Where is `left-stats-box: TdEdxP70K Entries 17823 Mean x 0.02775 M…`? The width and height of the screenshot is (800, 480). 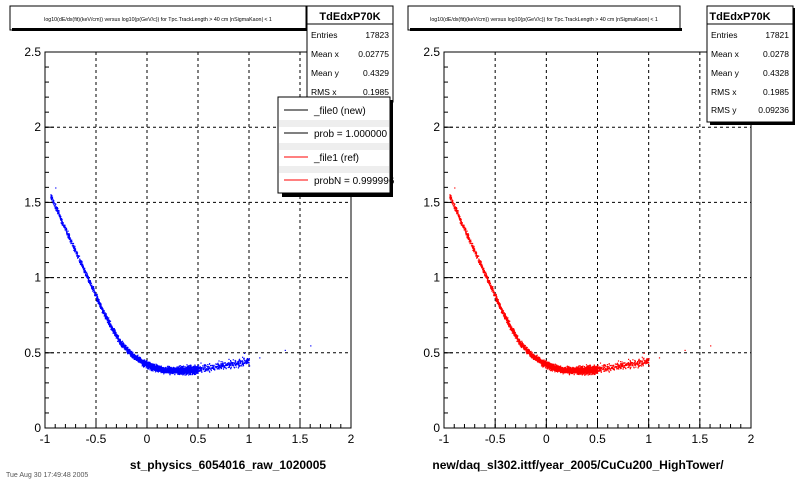
left-stats-box: TdEdxP70K Entries 17823 Mean x 0.02775 M… is located at coordinates (350, 54).